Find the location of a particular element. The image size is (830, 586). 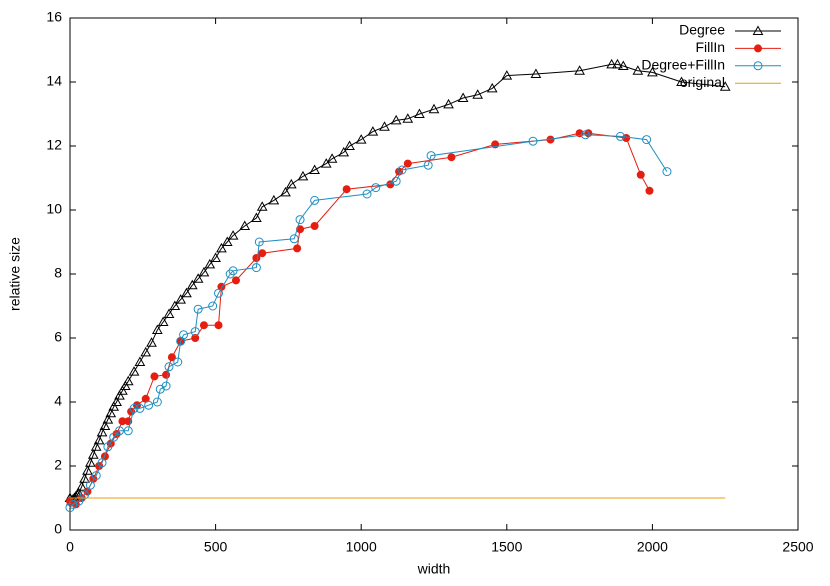

legend-label: Degree is located at coordinates (702, 30).